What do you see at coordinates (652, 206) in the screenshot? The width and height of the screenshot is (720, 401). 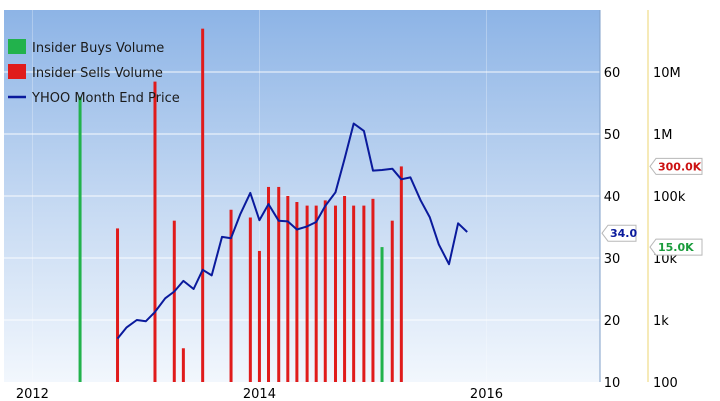 I see `value-tags: 34.0 300.0K 15.0K` at bounding box center [652, 206].